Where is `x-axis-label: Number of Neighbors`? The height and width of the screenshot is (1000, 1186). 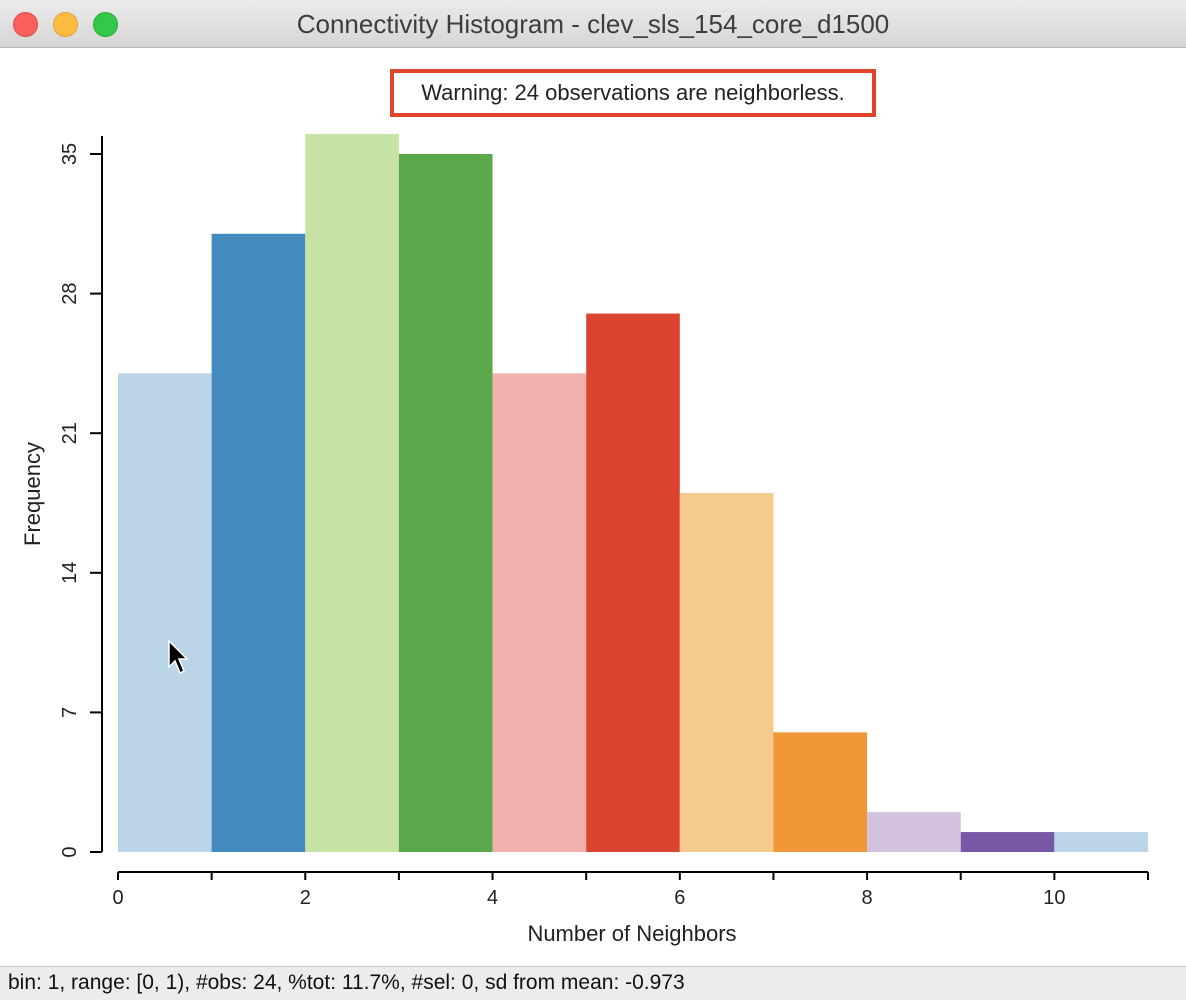 x-axis-label: Number of Neighbors is located at coordinates (631, 933).